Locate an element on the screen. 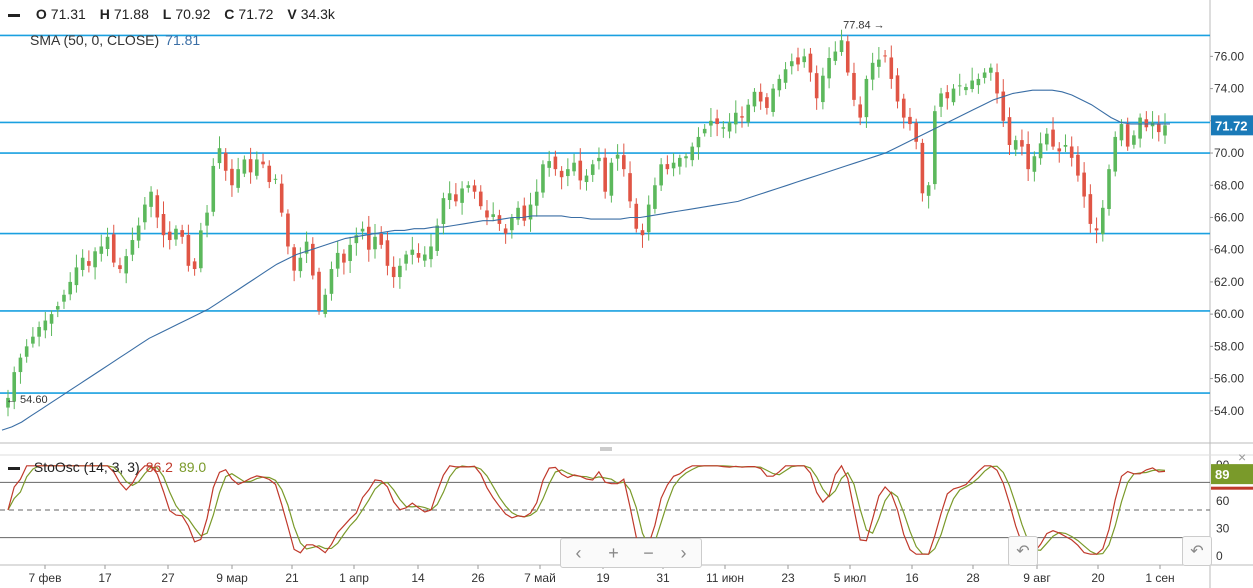  scroll-right-button: › is located at coordinates (683, 552).